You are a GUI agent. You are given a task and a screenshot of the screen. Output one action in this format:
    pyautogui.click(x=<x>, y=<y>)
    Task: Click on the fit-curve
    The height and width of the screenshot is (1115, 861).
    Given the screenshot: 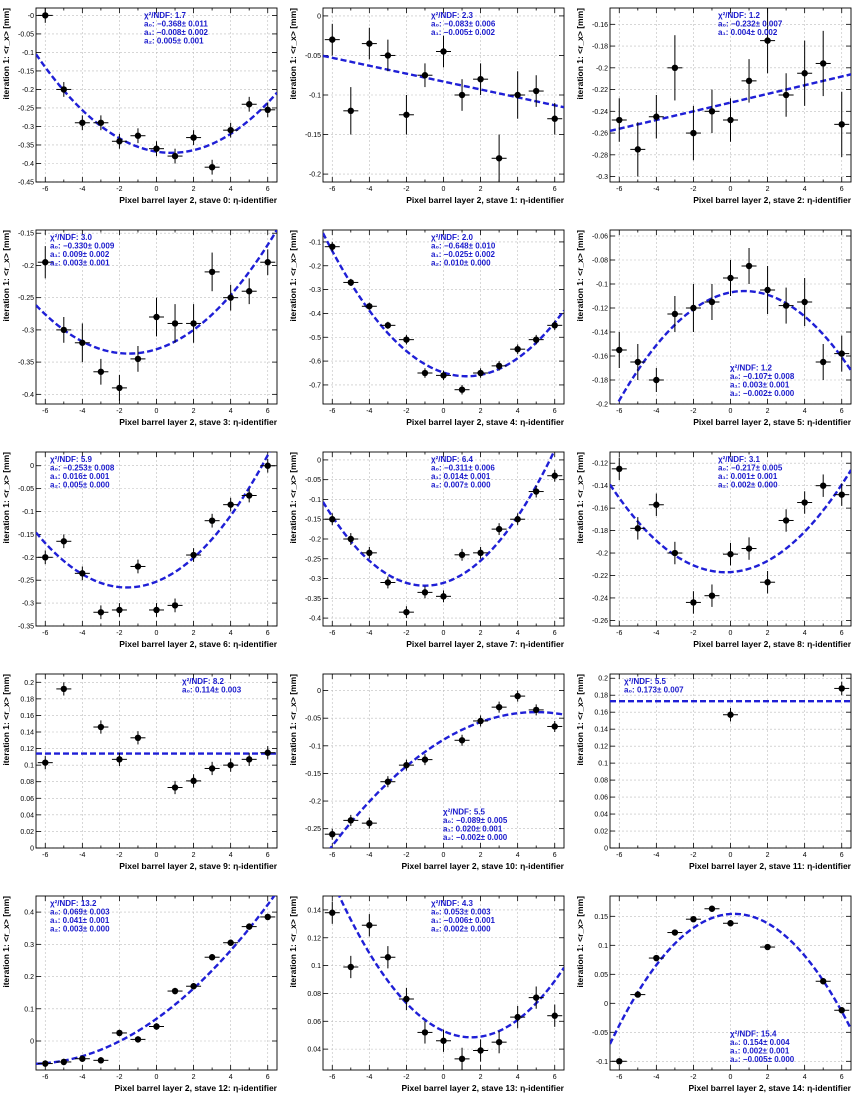 What is the action you would take?
    pyautogui.click(x=156, y=292)
    